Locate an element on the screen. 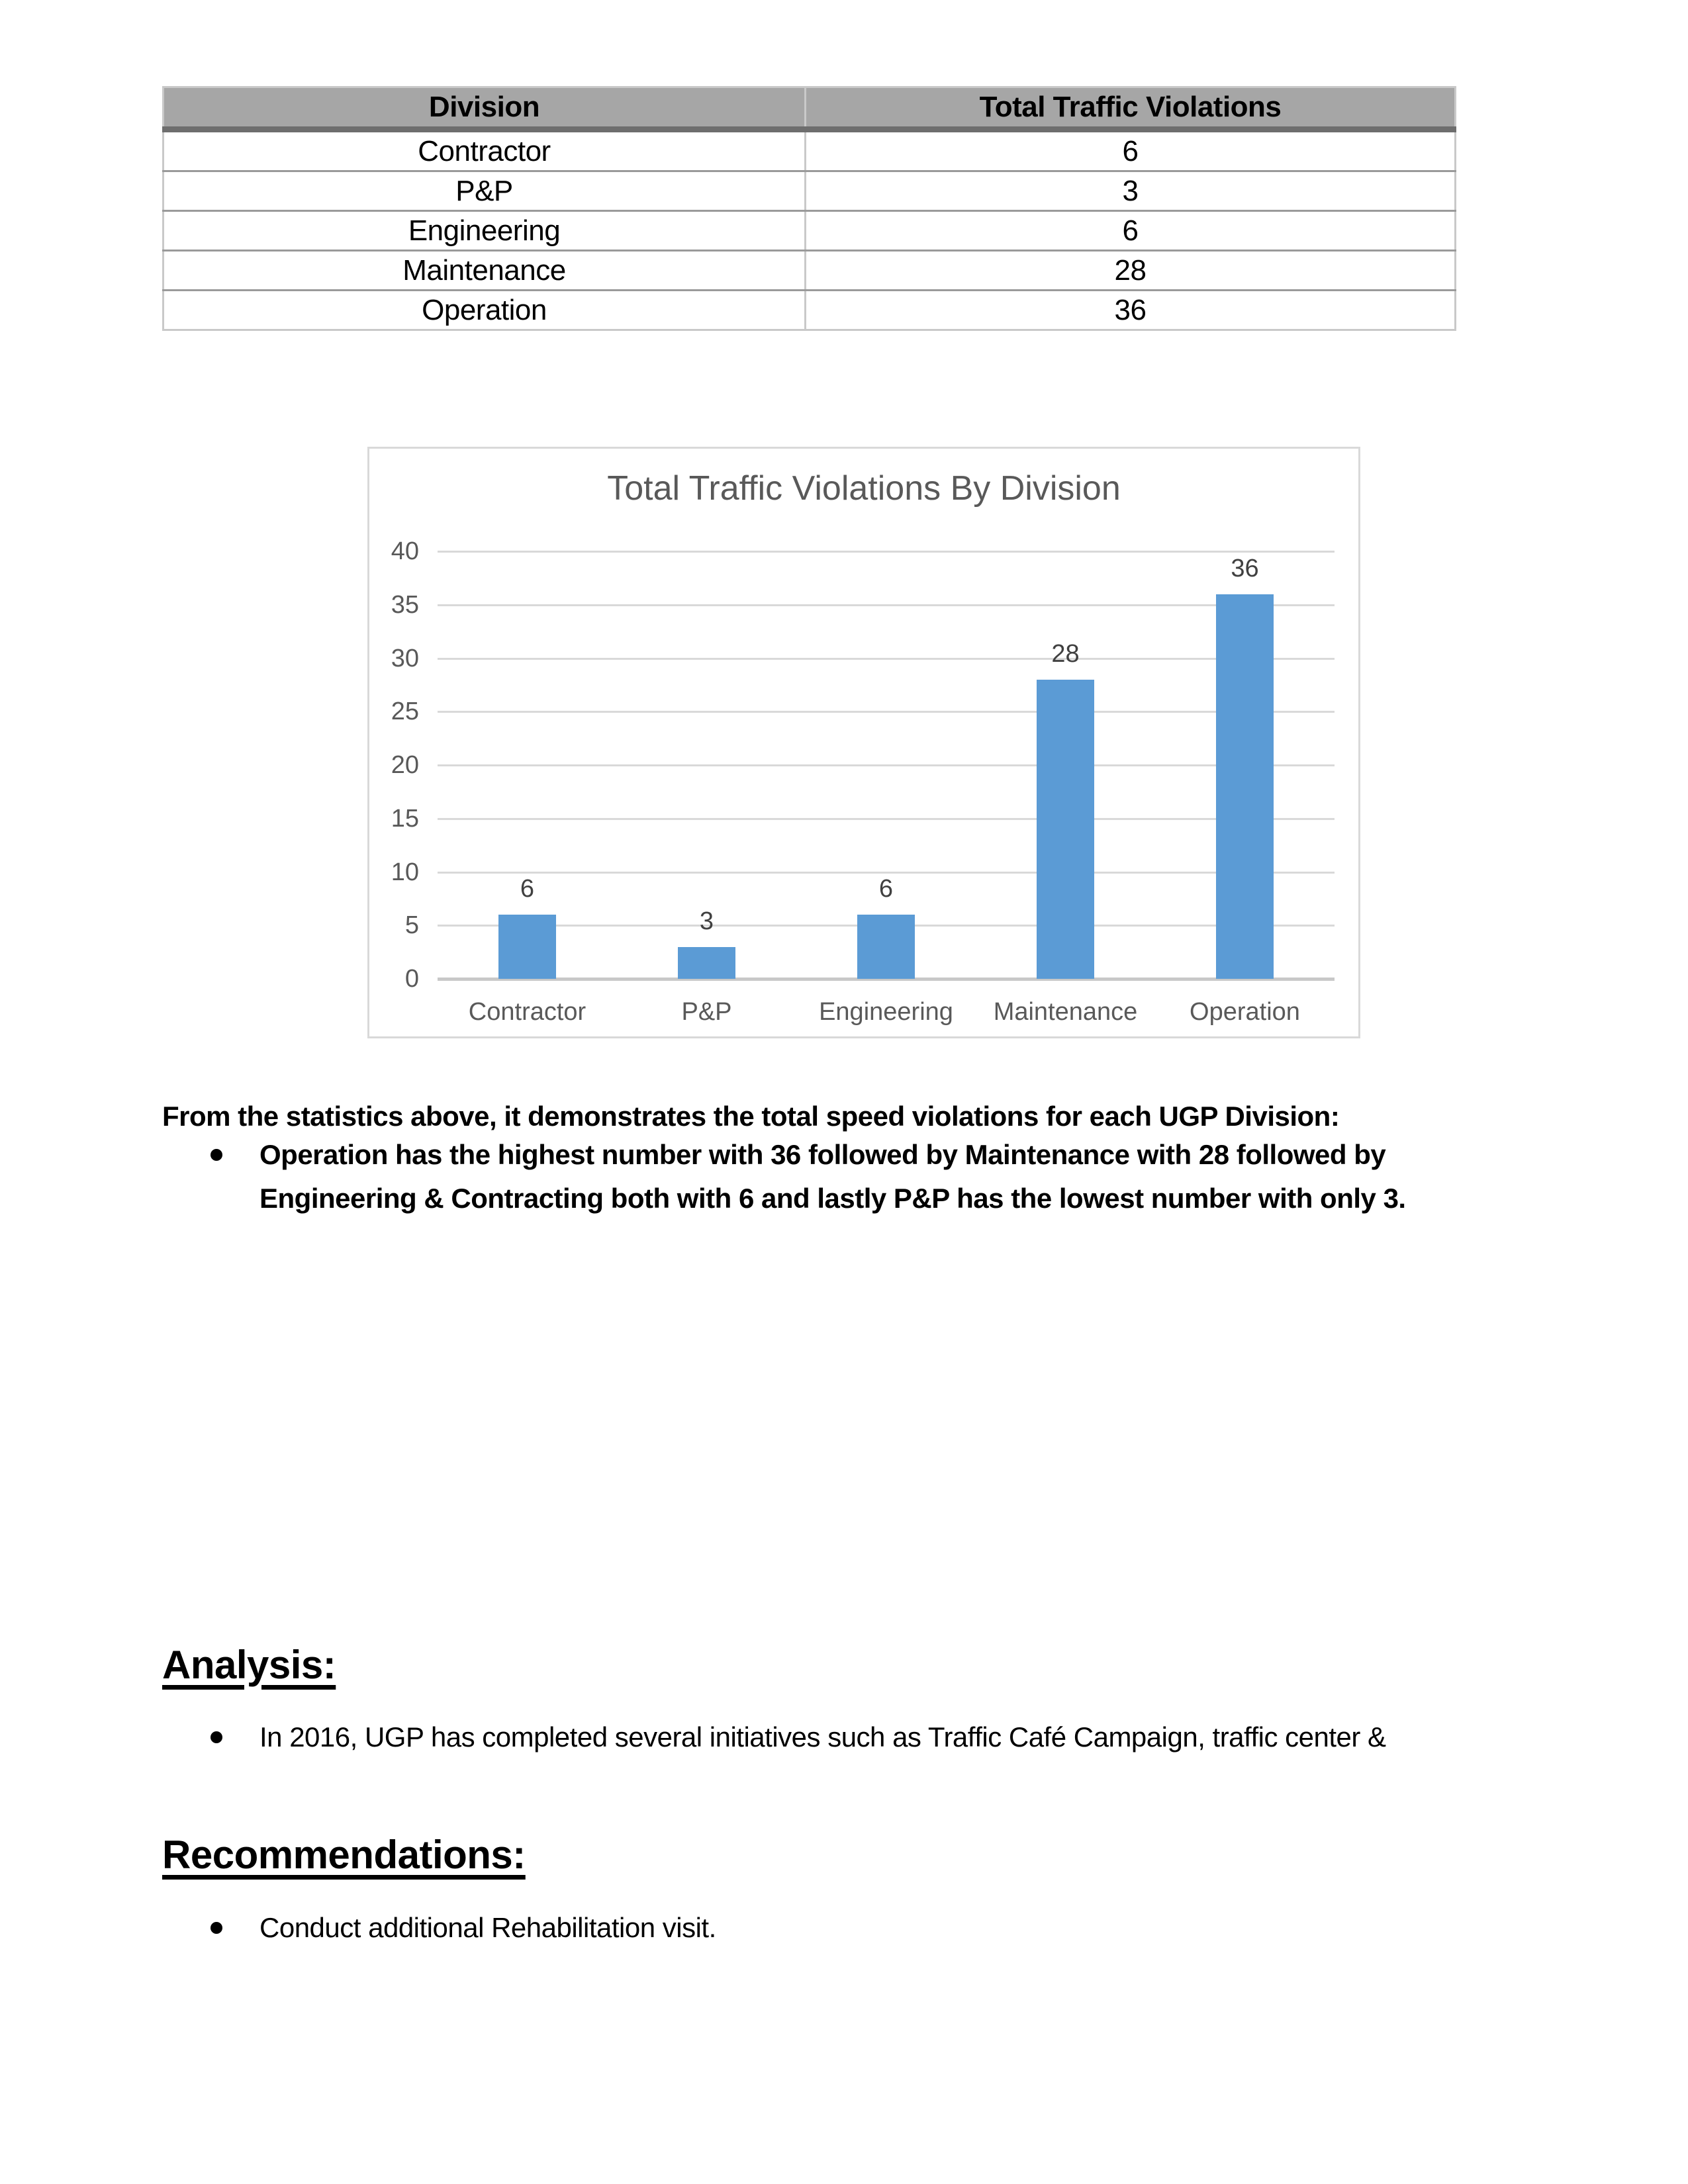  y-axis-tick-label: 20 is located at coordinates (405, 765).